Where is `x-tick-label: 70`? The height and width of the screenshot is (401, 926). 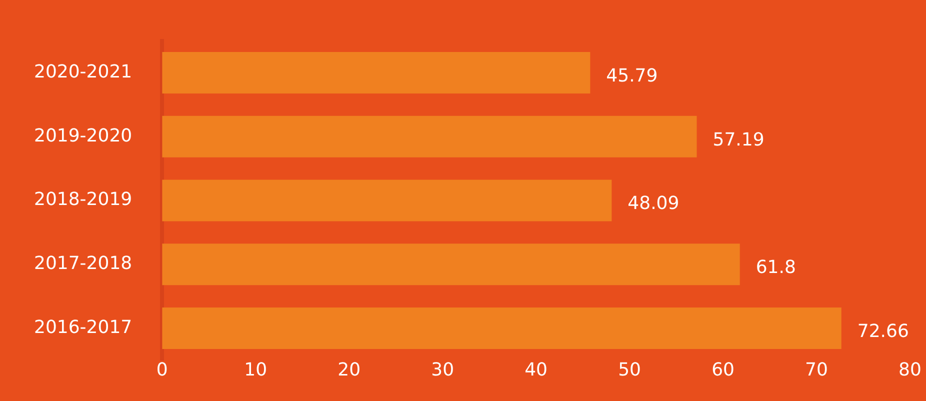
x-tick-label: 70 is located at coordinates (816, 370).